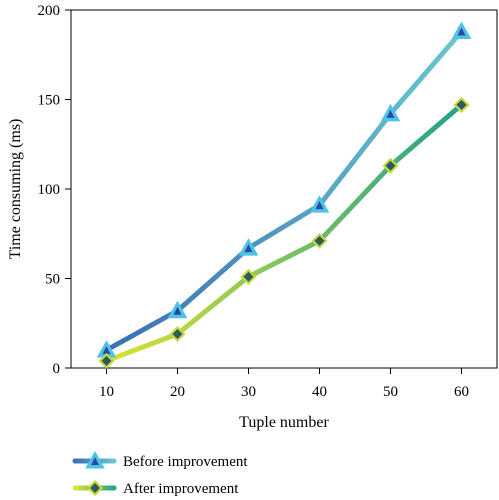 Image resolution: width=499 pixels, height=500 pixels. What do you see at coordinates (49, 11) in the screenshot?
I see `y-tick-label: 200` at bounding box center [49, 11].